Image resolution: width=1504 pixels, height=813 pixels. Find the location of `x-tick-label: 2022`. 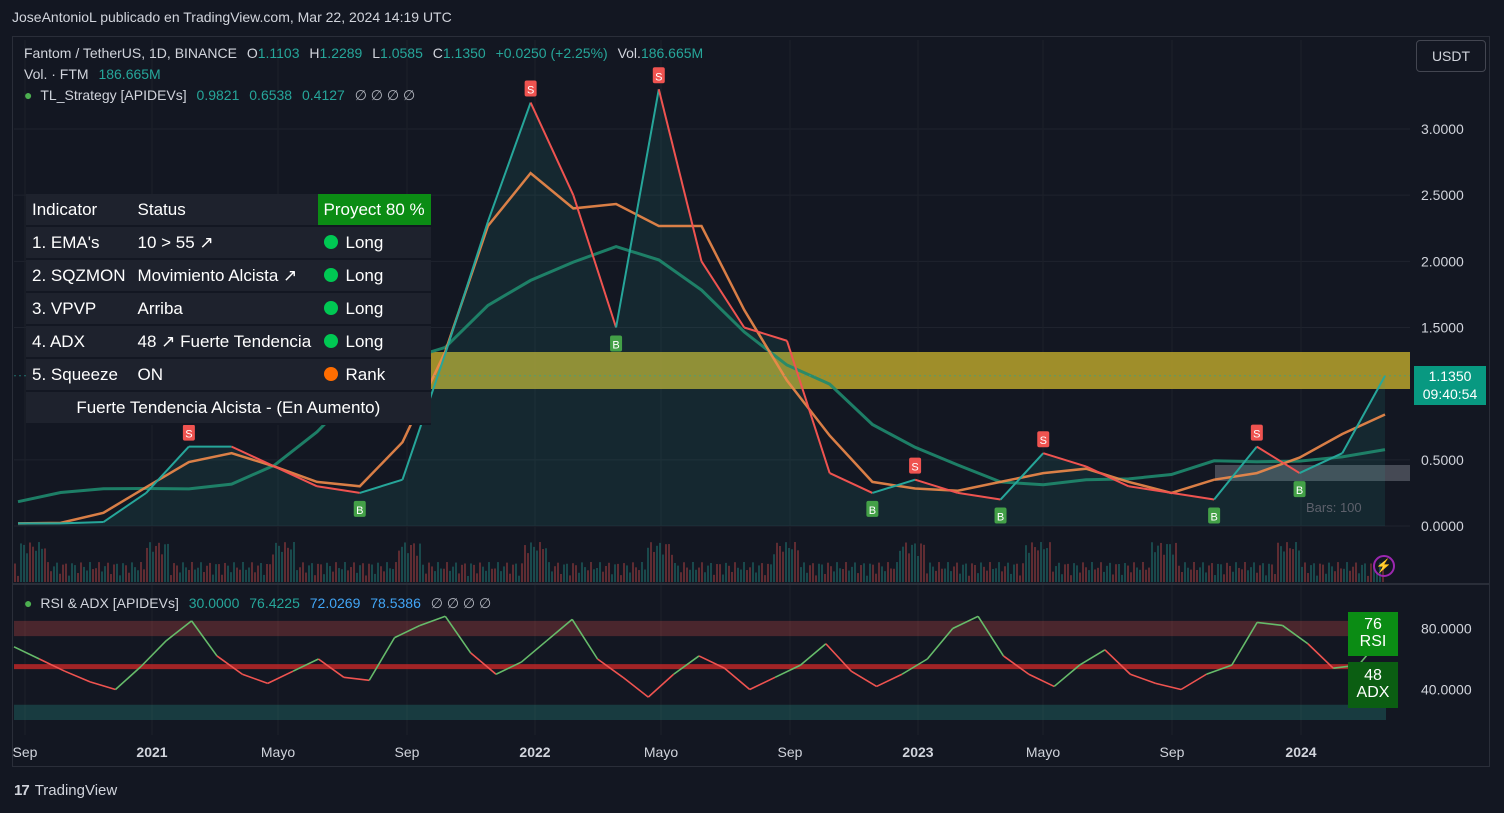

x-tick-label: 2022 is located at coordinates (534, 752).